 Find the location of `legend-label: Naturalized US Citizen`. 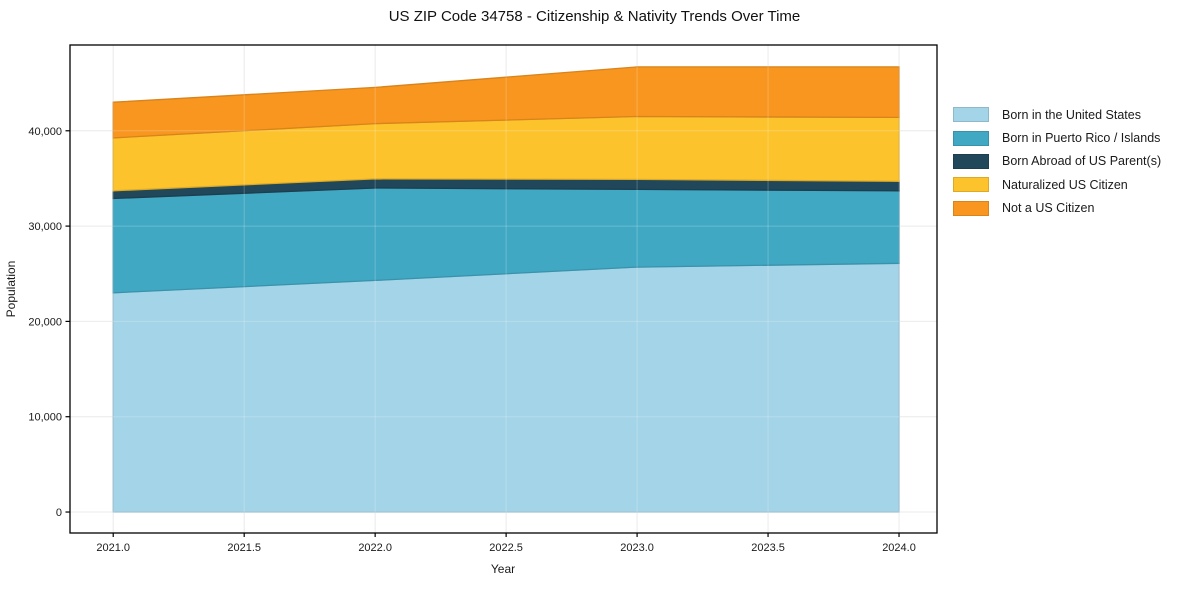

legend-label: Naturalized US Citizen is located at coordinates (1065, 184).